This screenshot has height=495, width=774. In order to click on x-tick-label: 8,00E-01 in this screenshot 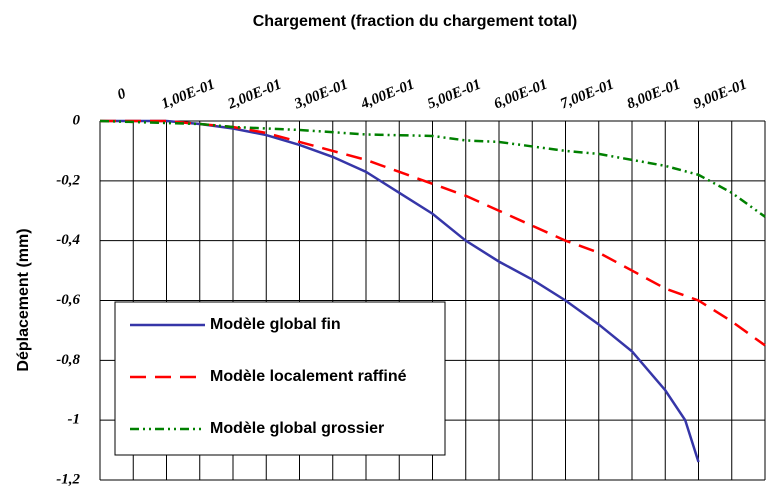, I will do `click(654, 95)`.